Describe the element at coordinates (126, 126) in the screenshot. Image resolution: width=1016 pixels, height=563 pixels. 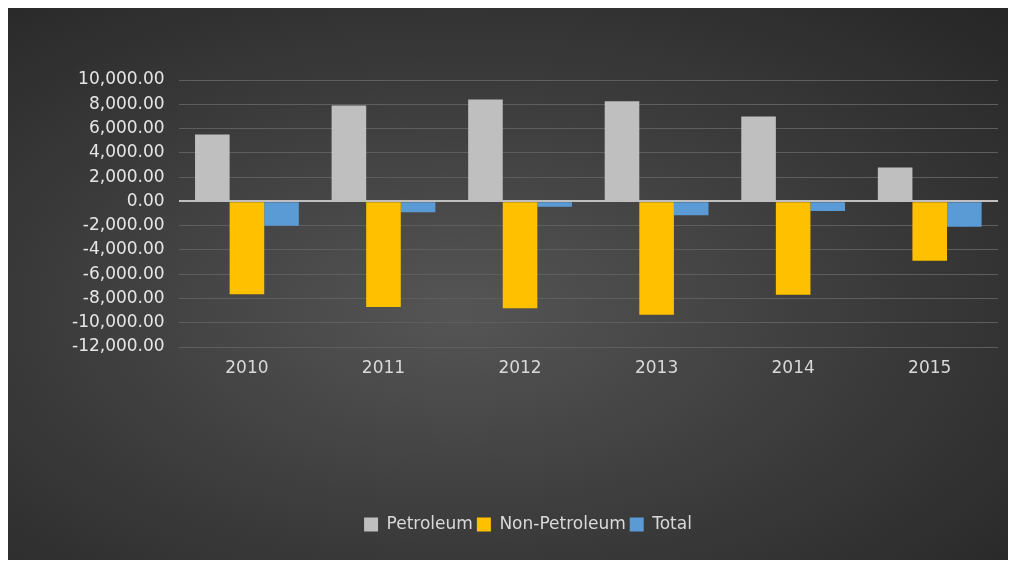
I see `y-tick-label: 6,000.00` at that location.